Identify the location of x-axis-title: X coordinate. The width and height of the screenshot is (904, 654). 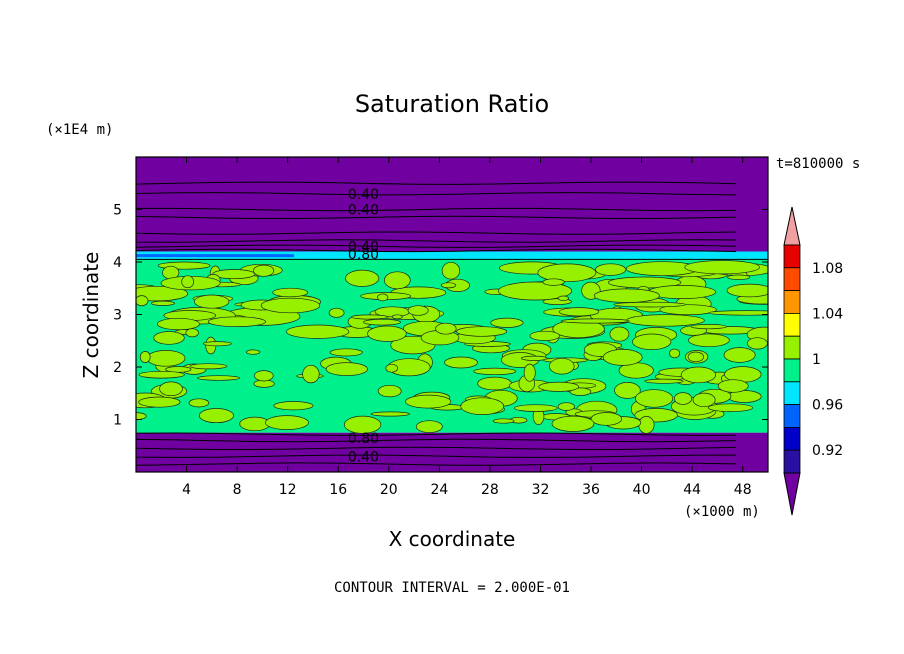
(452, 539).